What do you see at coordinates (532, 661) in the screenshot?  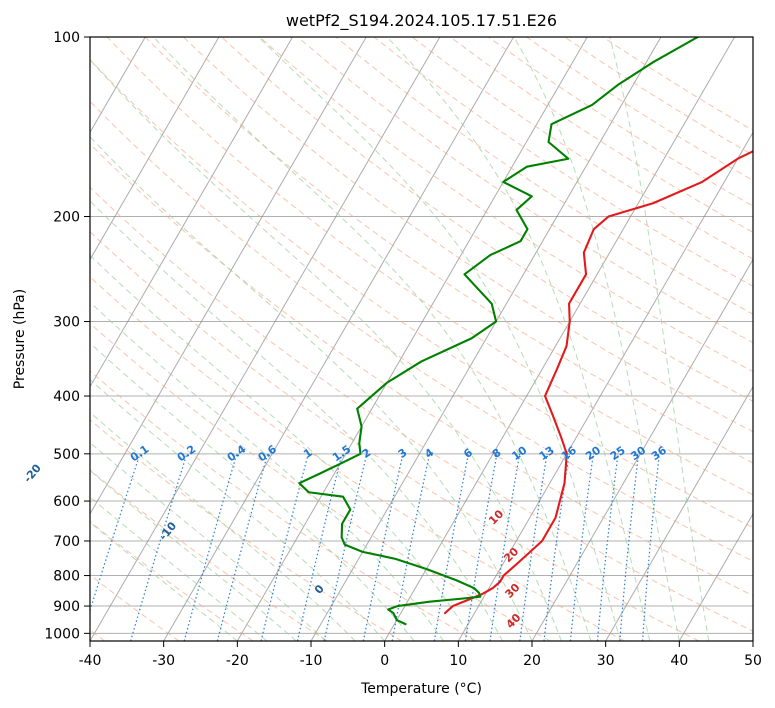 I see `x-tick-label: 20` at bounding box center [532, 661].